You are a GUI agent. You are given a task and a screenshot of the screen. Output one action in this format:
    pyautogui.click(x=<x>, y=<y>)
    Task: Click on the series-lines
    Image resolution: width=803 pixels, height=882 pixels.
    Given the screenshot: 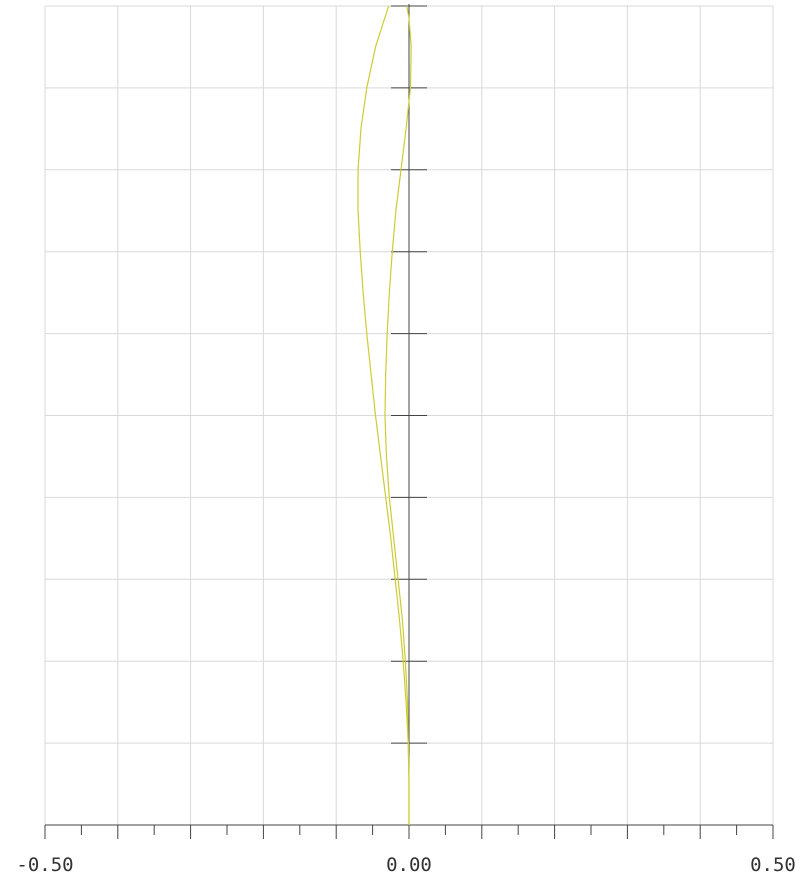 What is the action you would take?
    pyautogui.click(x=384, y=415)
    